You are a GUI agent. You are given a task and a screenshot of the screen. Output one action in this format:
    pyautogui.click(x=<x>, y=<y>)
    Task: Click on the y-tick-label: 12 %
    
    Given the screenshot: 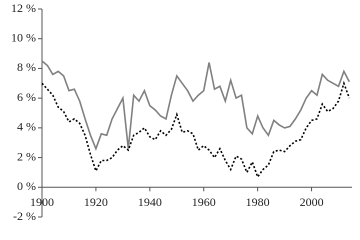 What is the action you would take?
    pyautogui.click(x=23, y=8)
    